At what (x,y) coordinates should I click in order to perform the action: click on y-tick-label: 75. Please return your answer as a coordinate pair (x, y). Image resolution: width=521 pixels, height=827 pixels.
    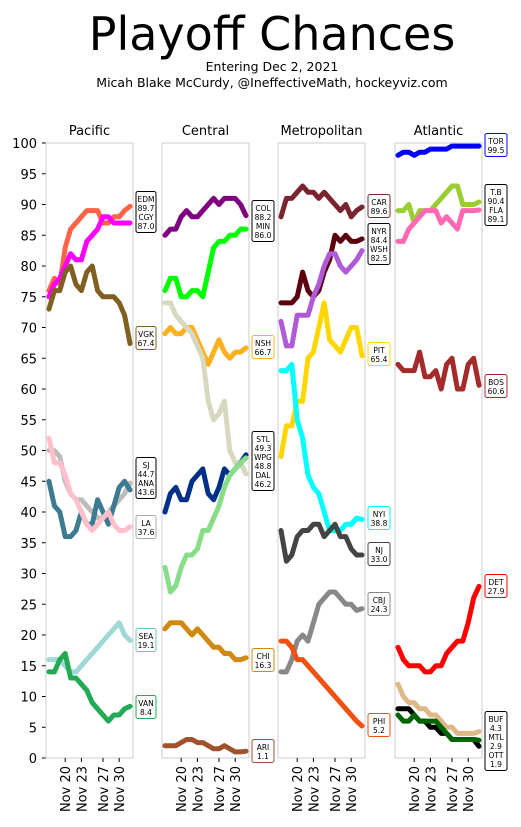
    Looking at the image, I should click on (28, 298).